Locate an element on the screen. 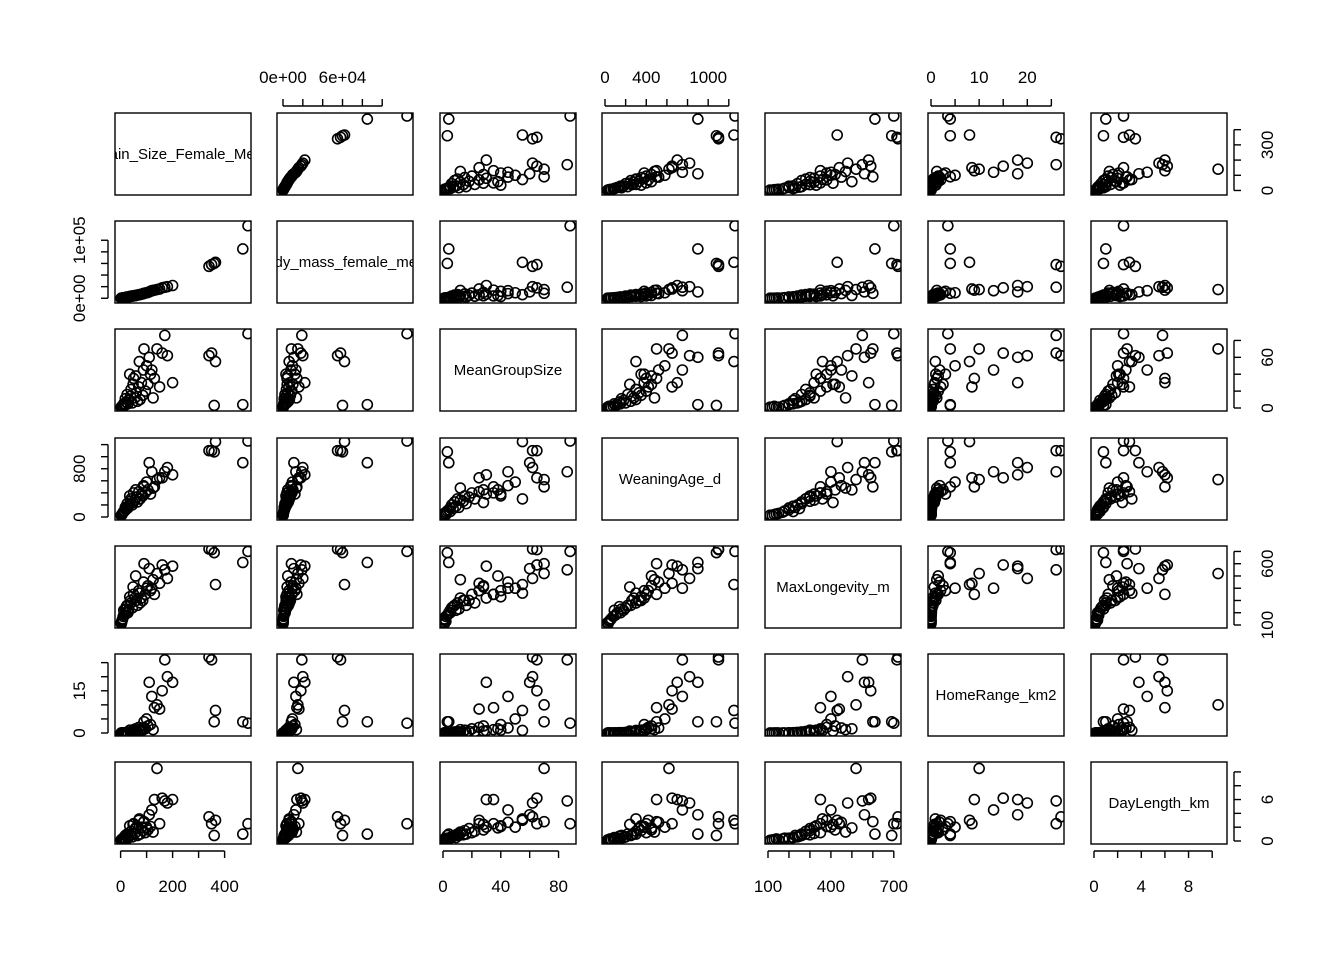  tick-label: 0 is located at coordinates (442, 886).